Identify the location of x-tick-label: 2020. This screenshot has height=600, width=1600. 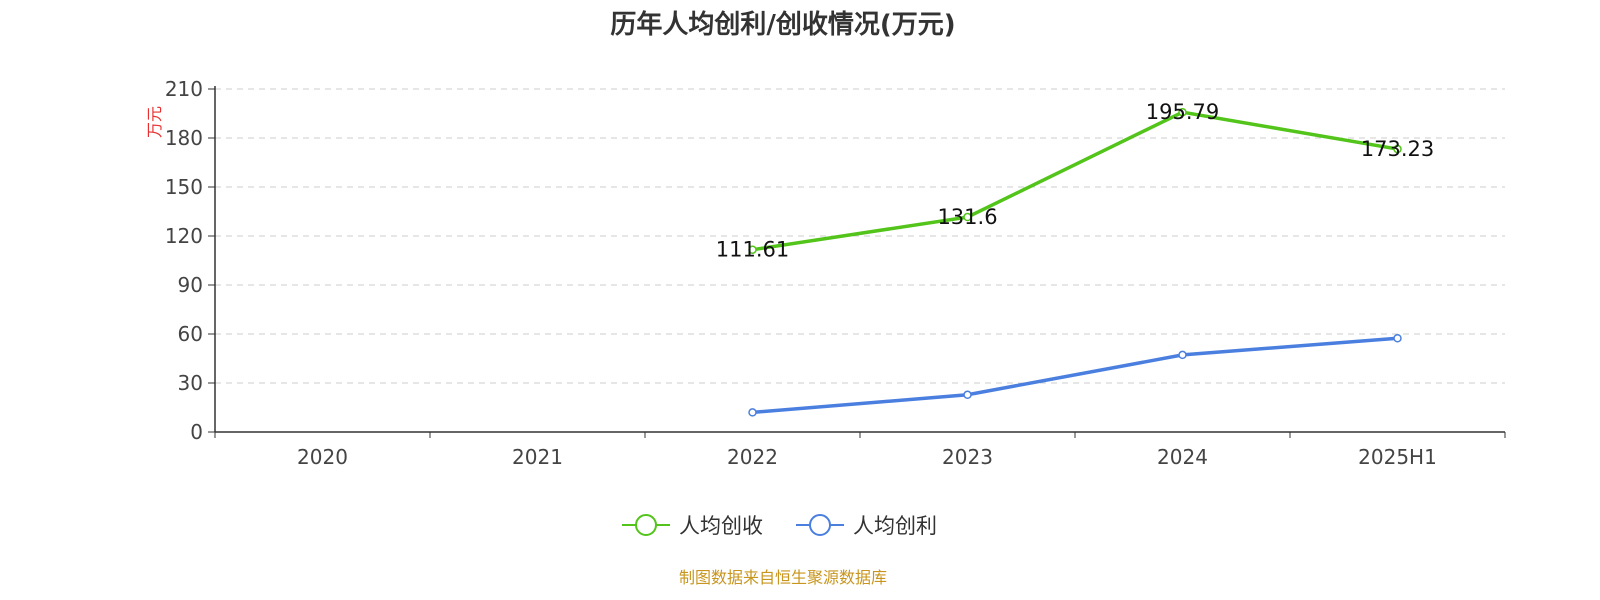
(322, 457).